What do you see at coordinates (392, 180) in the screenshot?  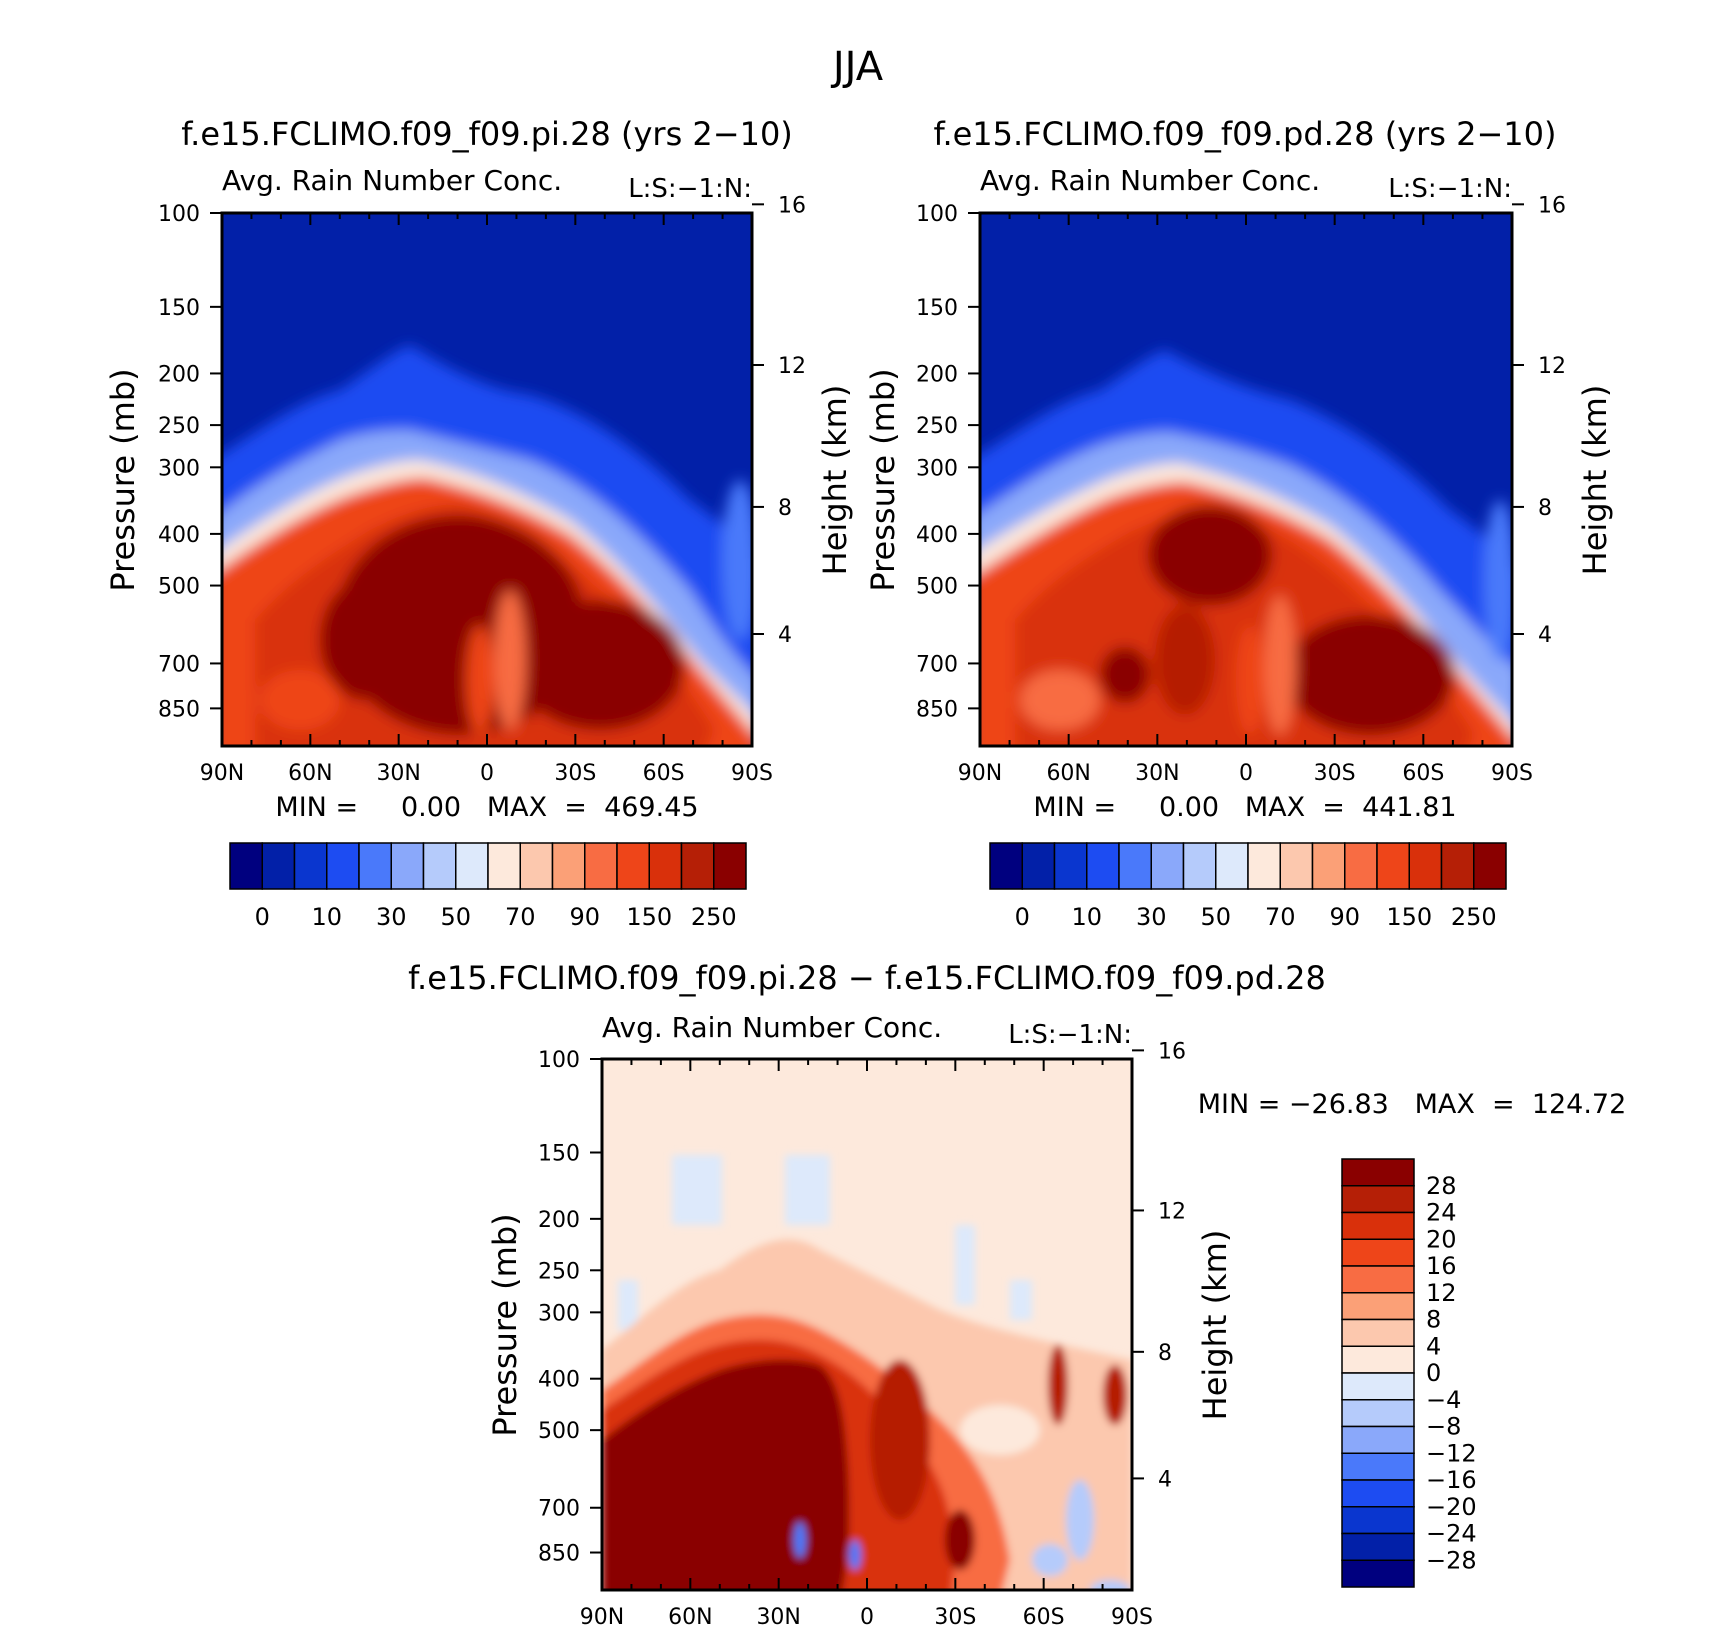 I see `panel-pi-subtitle: Avg. Rain Number Conc.` at bounding box center [392, 180].